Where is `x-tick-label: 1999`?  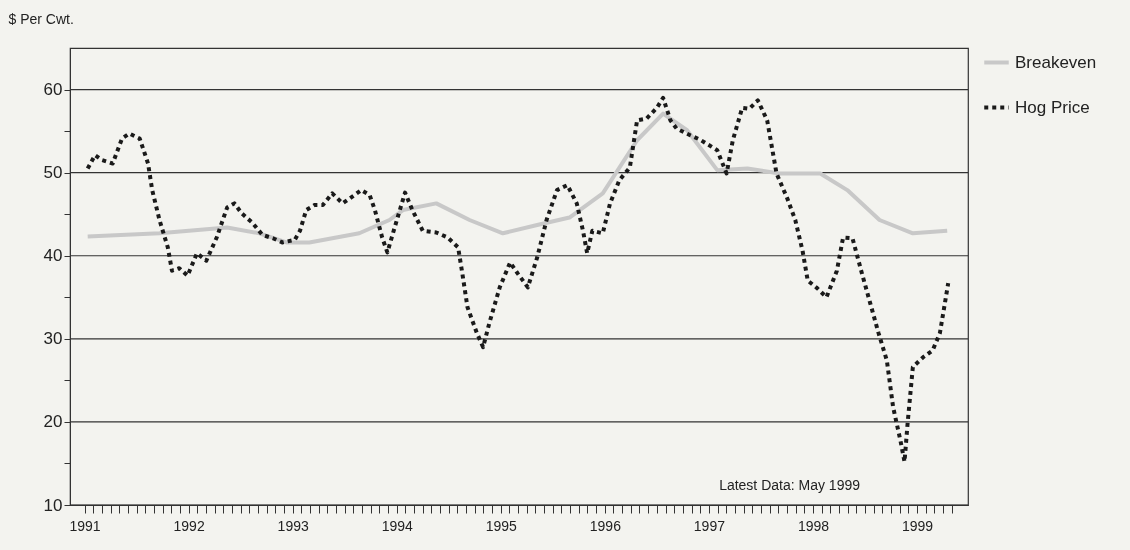
x-tick-label: 1999 is located at coordinates (917, 525).